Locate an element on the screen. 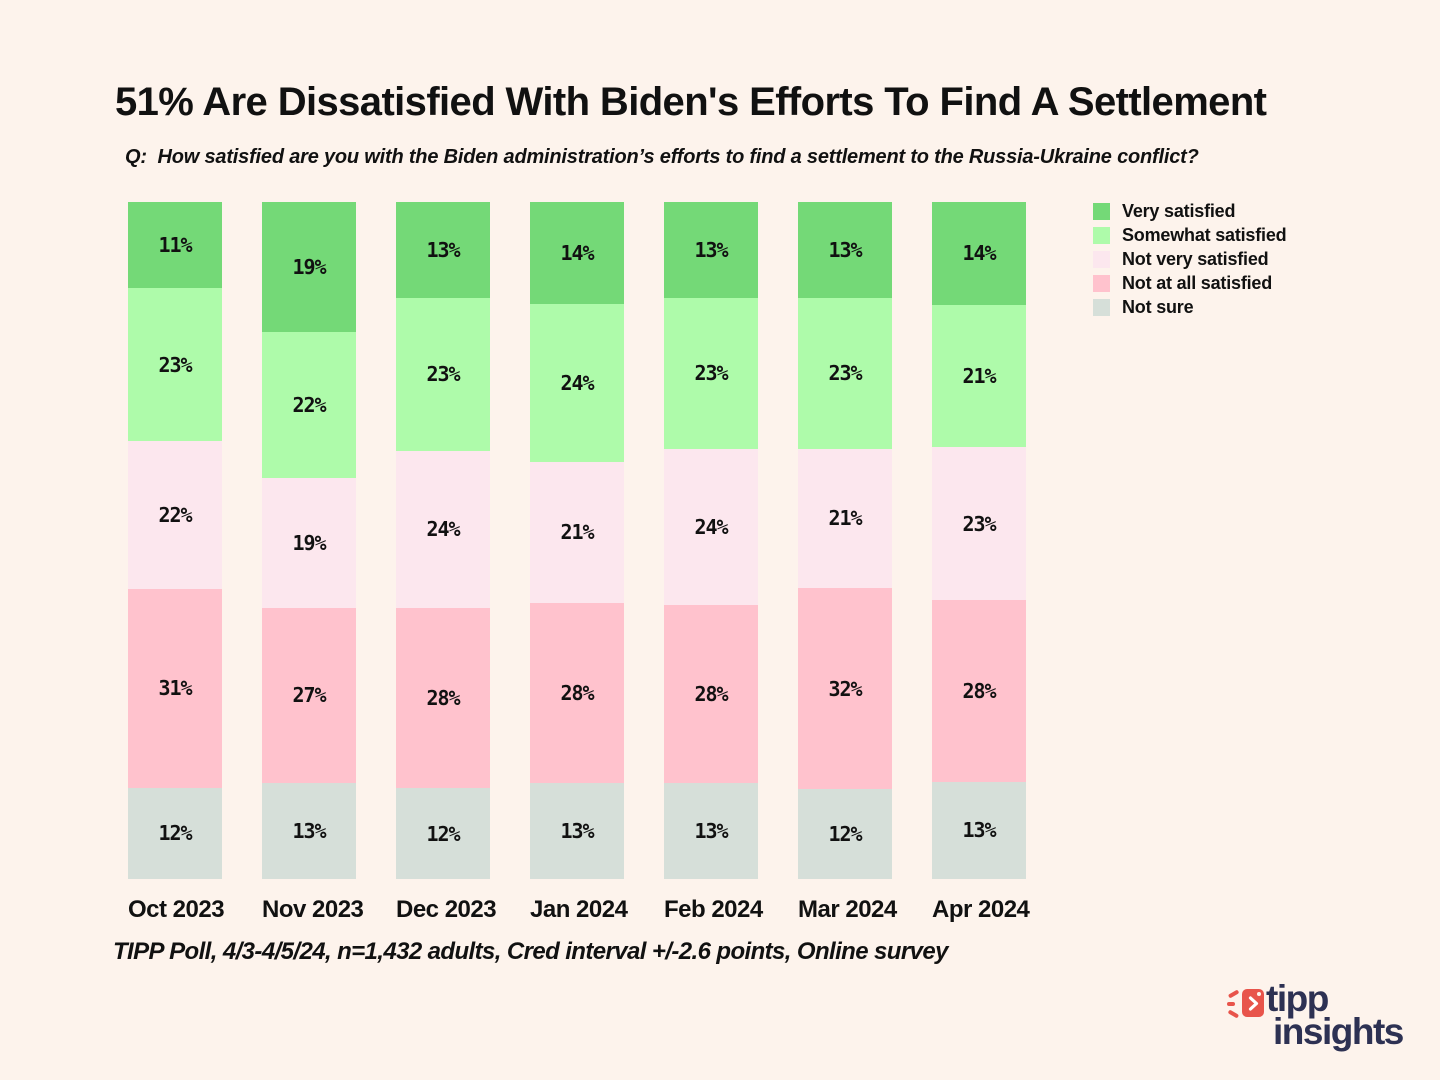 This screenshot has height=1080, width=1440. tipp-insights-logo: tipp insights is located at coordinates (1333, 1019).